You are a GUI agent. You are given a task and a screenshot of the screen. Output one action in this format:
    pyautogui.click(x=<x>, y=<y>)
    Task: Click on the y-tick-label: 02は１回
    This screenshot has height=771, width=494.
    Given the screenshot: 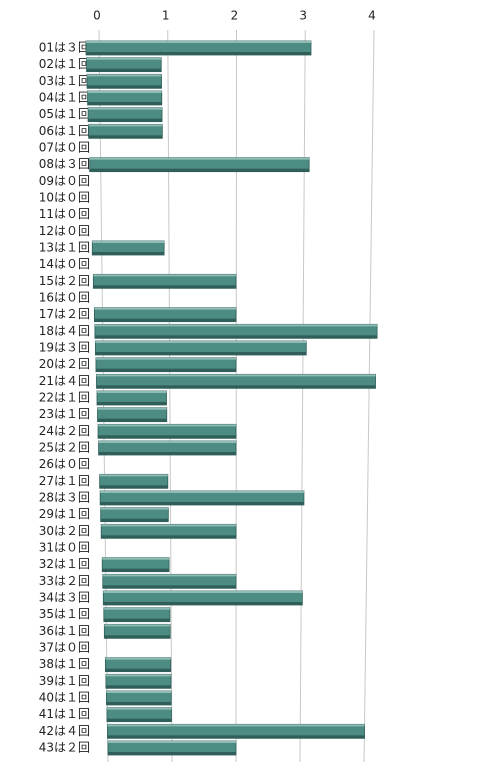 What is the action you would take?
    pyautogui.click(x=64, y=64)
    